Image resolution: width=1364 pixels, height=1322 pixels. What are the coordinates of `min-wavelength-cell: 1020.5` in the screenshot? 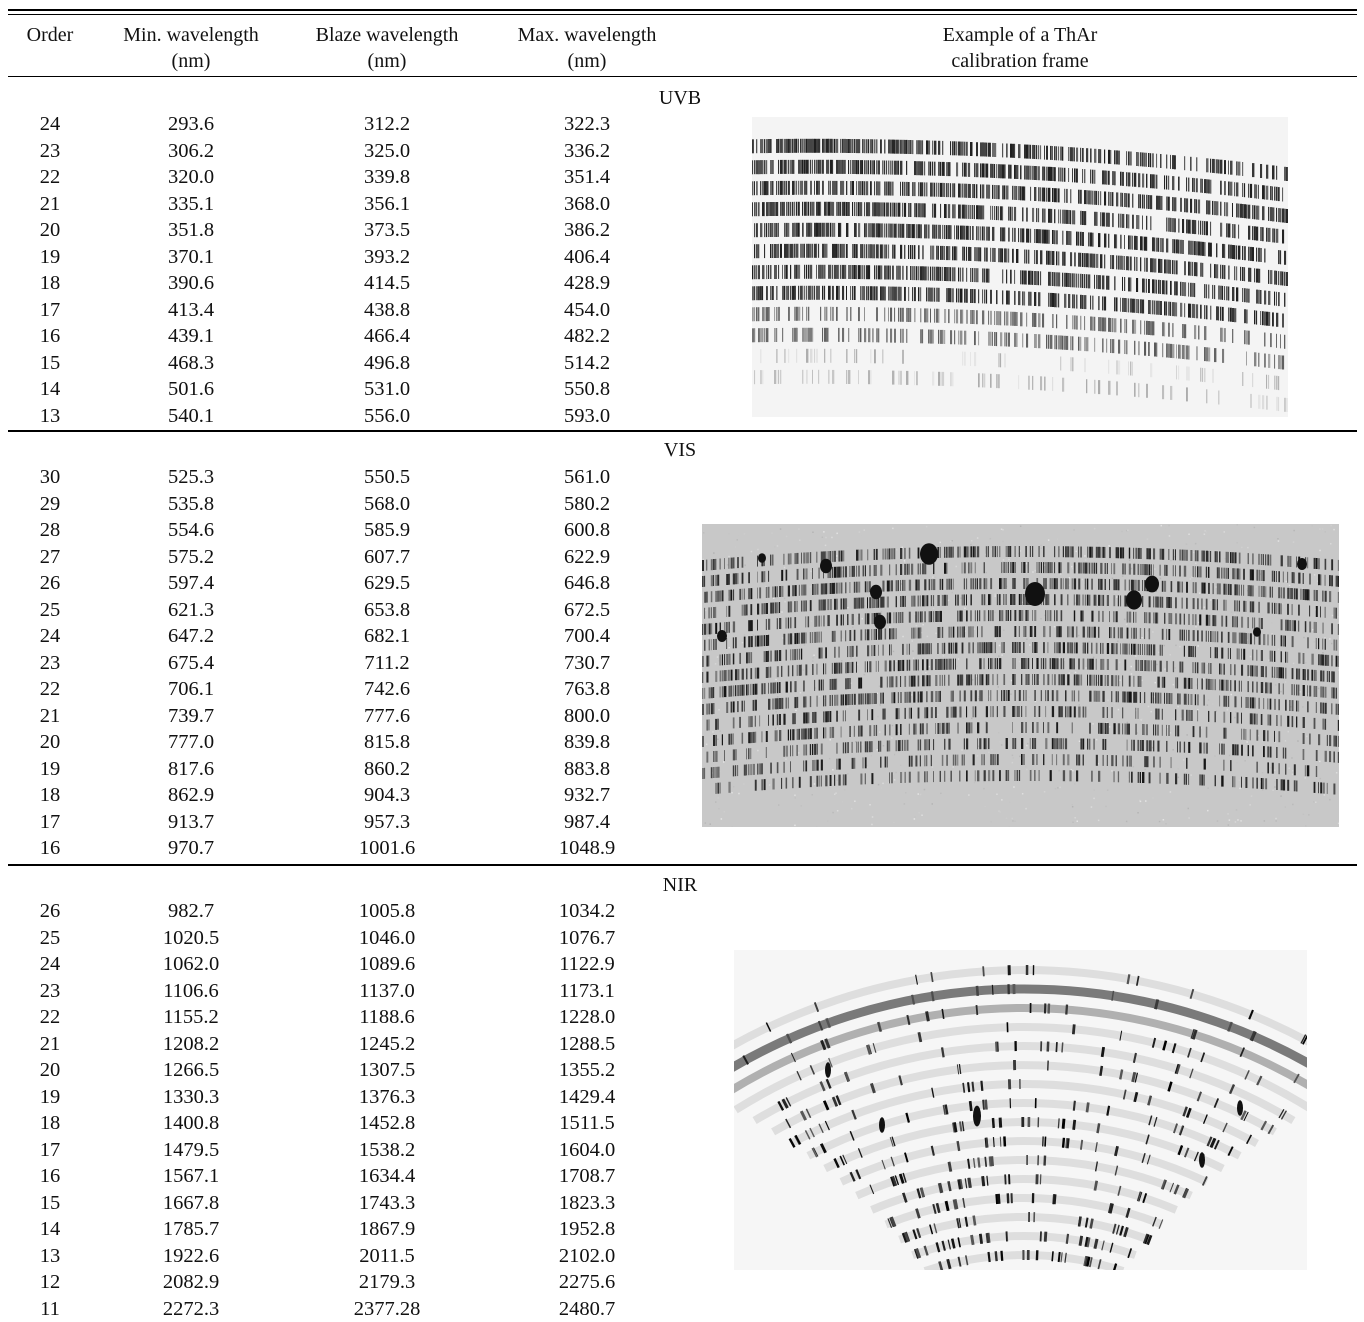 It's located at (191, 937).